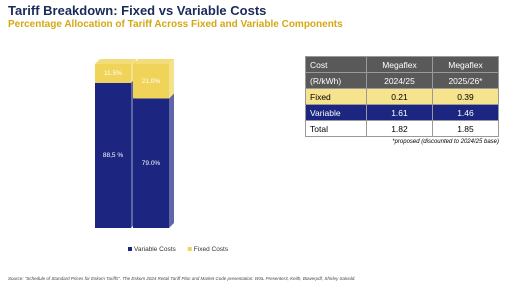 The width and height of the screenshot is (511, 287). Describe the element at coordinates (336, 64) in the screenshot. I see `table-cell: Cost` at that location.